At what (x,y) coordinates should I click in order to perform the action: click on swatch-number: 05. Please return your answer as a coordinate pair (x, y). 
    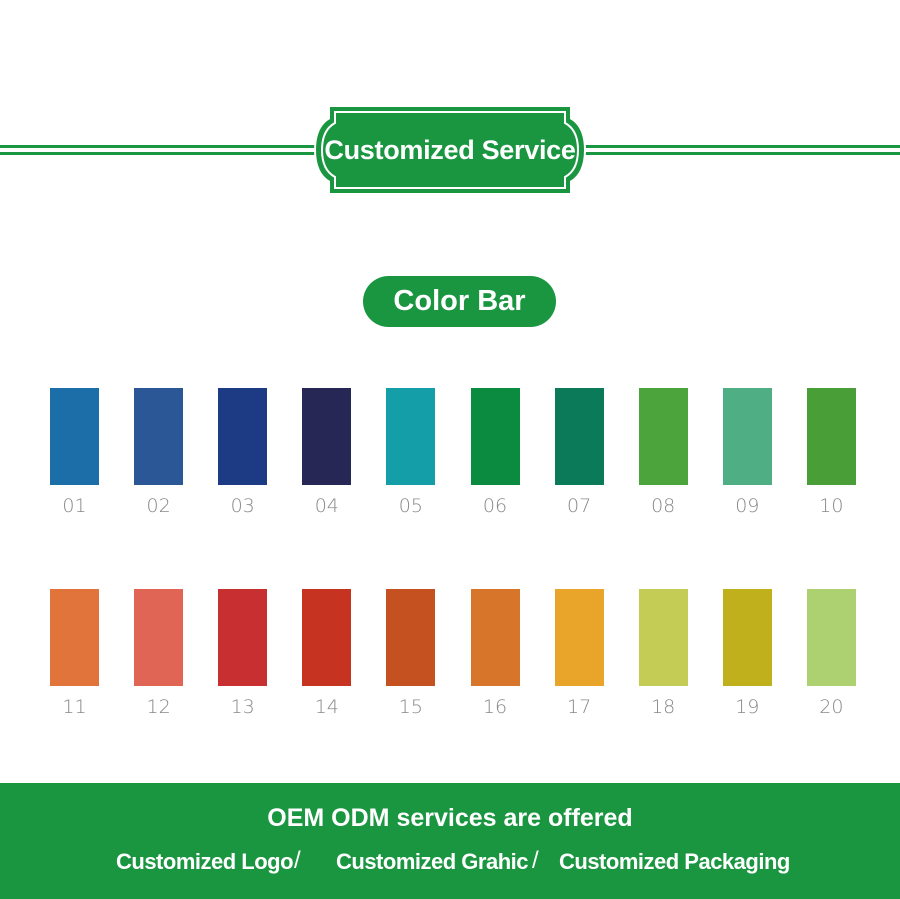
    Looking at the image, I should click on (410, 506).